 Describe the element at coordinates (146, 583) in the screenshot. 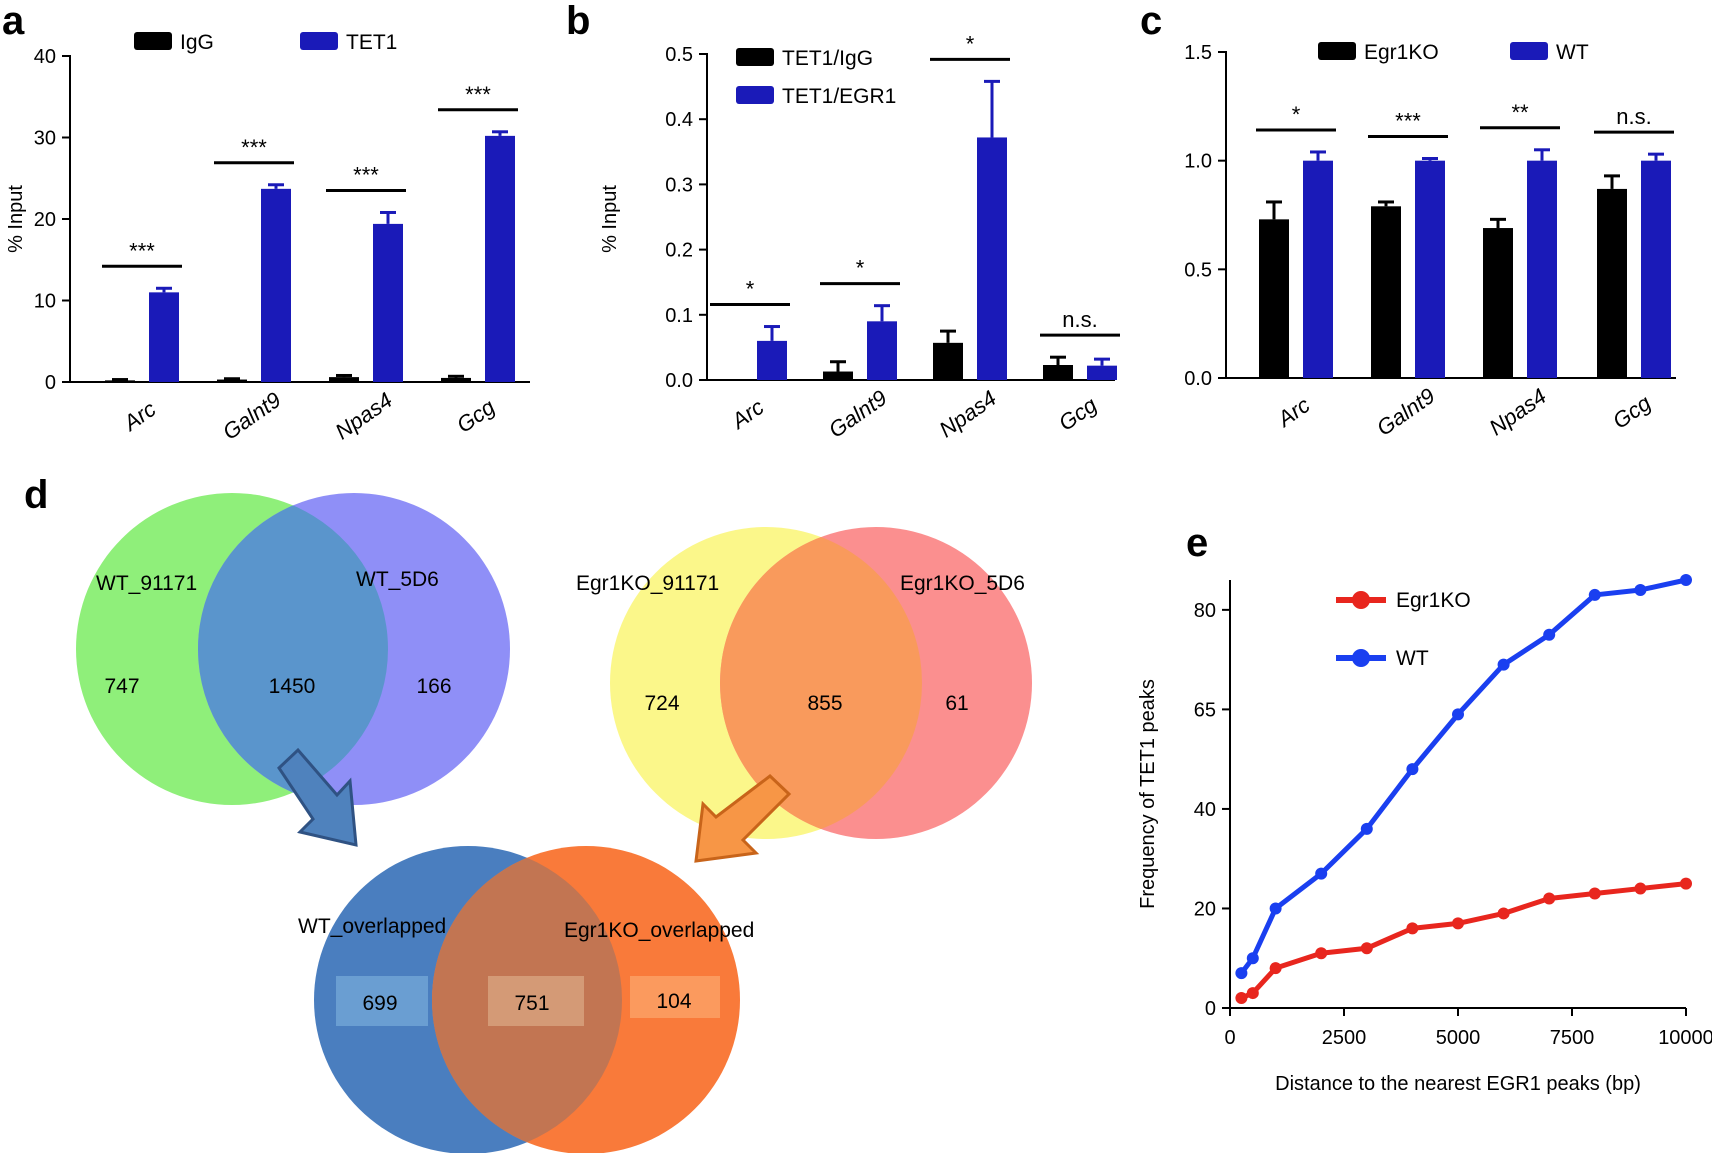

I see `venn-wt-left-label: WT_91171` at that location.